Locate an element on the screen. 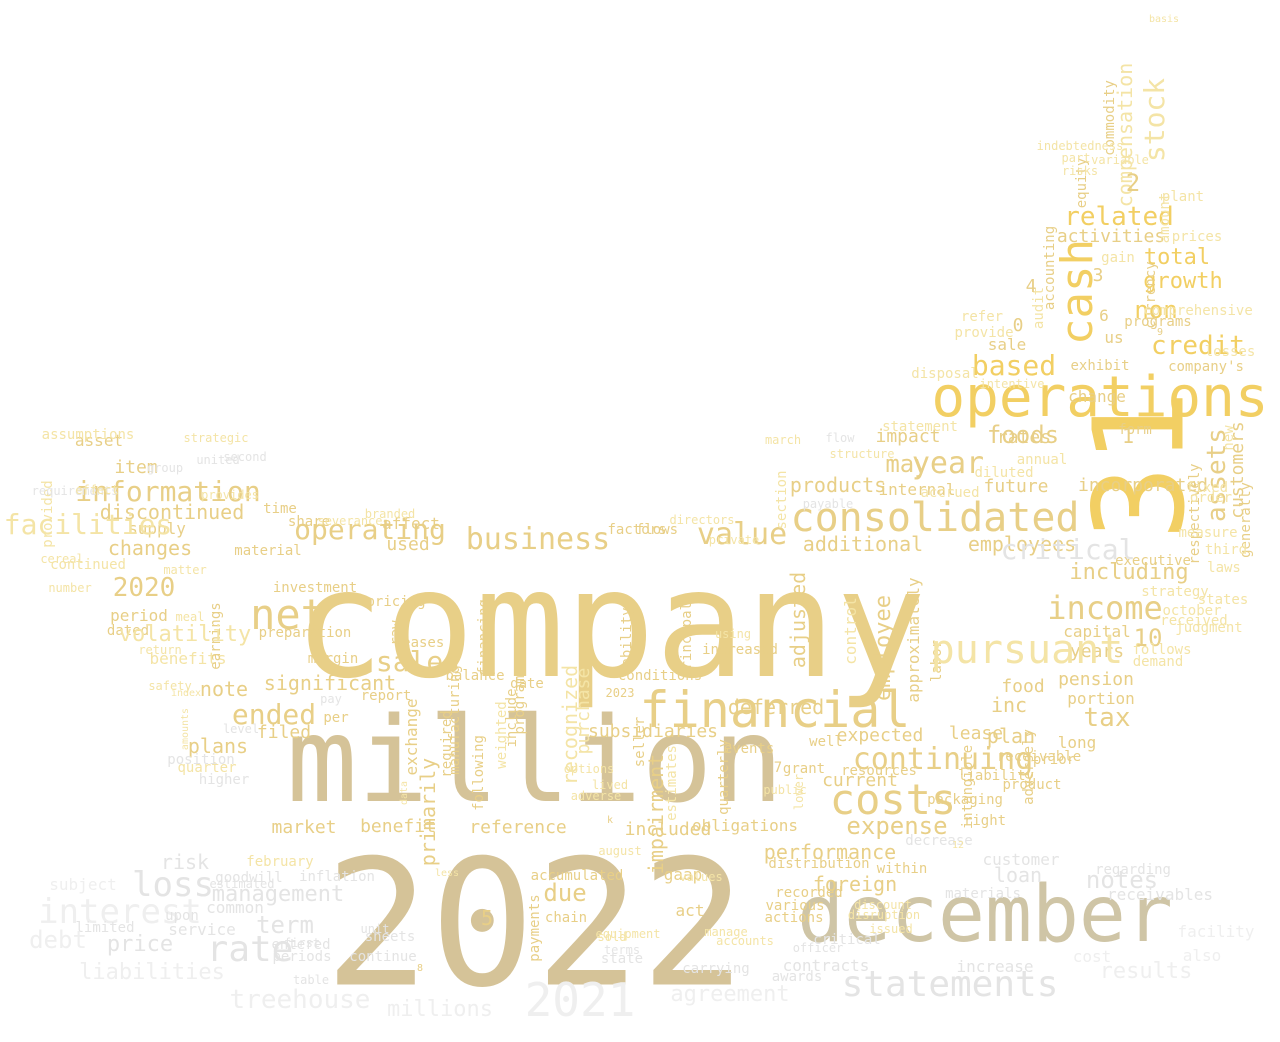 This screenshot has width=1280, height=1042. word: factors is located at coordinates (637, 530).